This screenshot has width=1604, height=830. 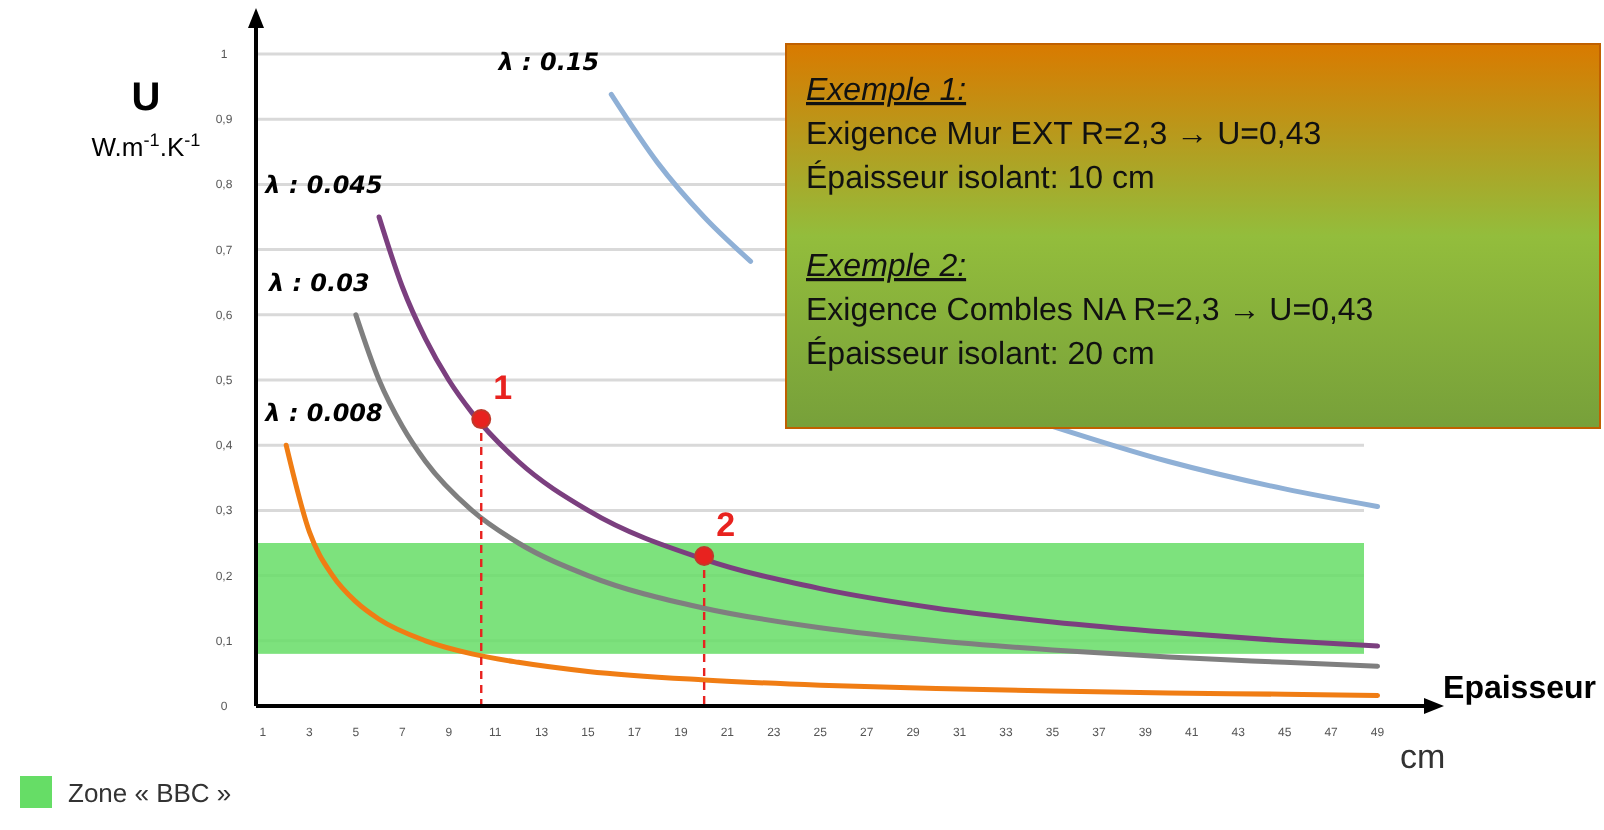 I want to click on annotation: Exemple 2:, so click(x=886, y=267).